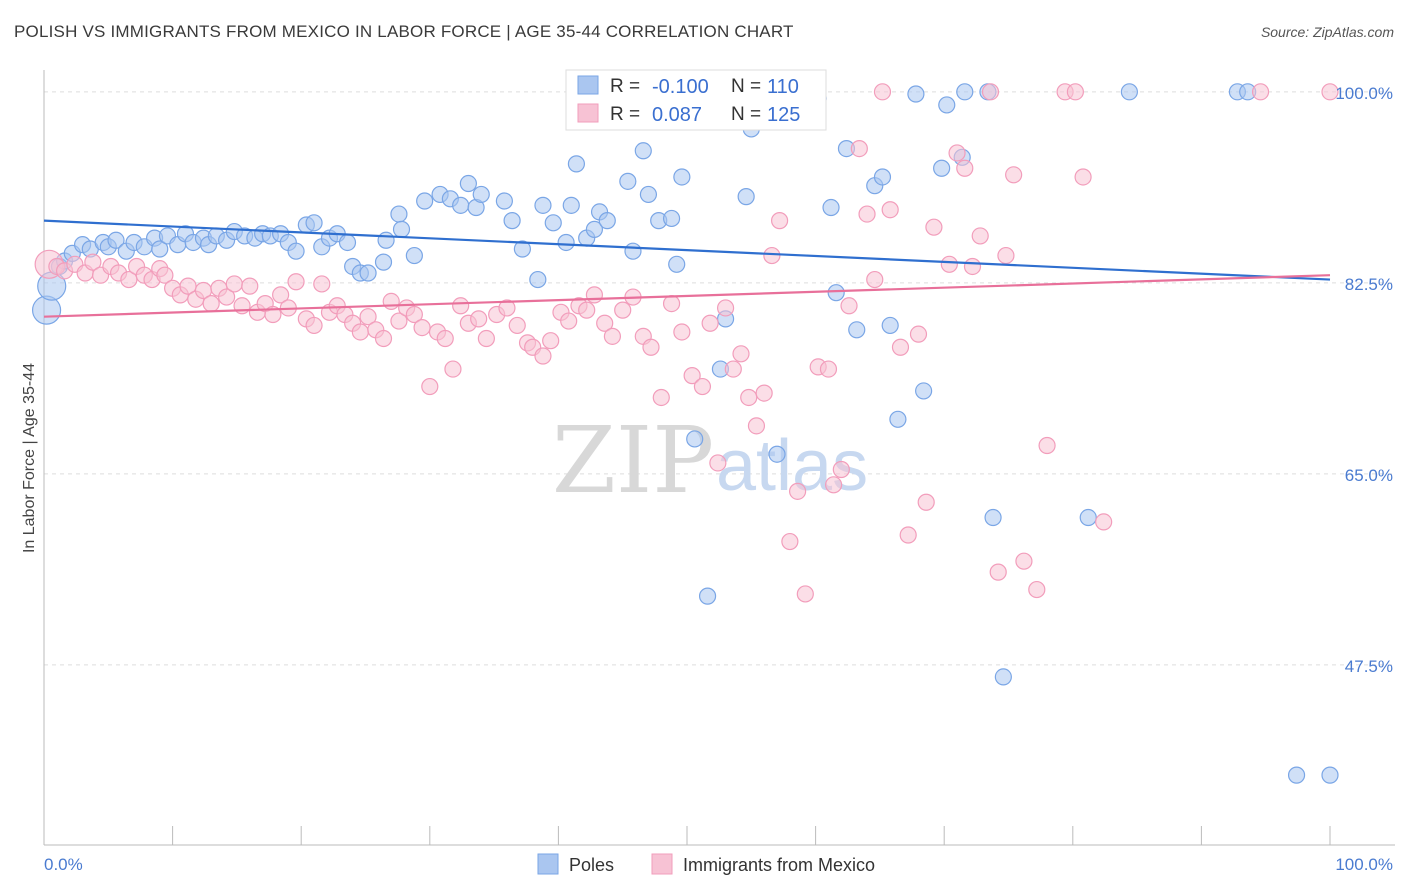 The width and height of the screenshot is (1406, 892). Describe the element at coordinates (1364, 93) in the screenshot. I see `y-tick-label-0: 100.0%` at that location.